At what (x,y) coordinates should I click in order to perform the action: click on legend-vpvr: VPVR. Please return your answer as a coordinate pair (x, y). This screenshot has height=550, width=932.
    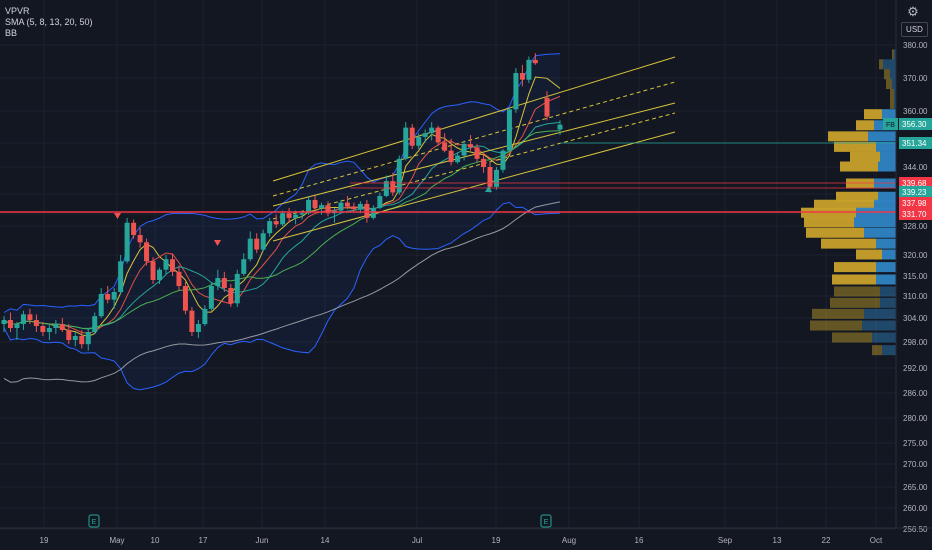
    Looking at the image, I should click on (17, 11).